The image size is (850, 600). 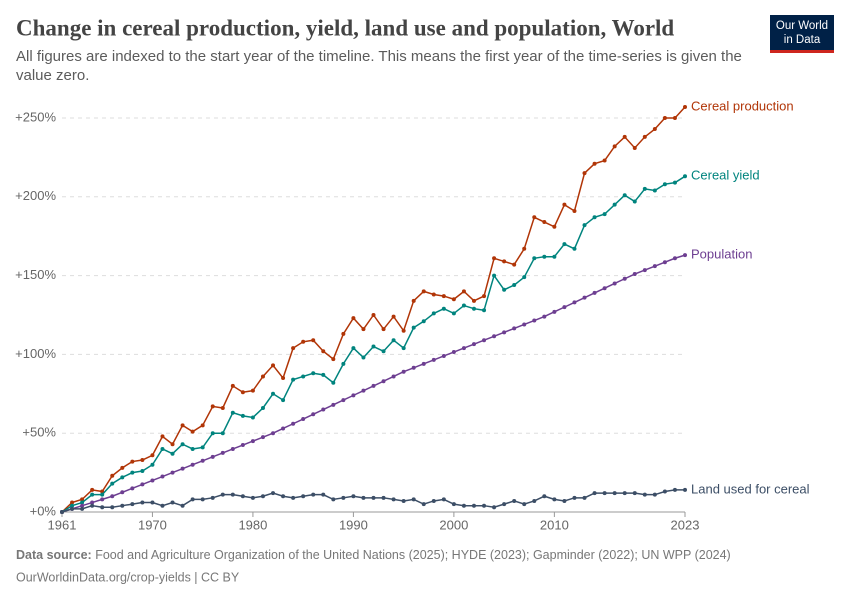 What do you see at coordinates (43, 510) in the screenshot?
I see `y-tick-label: +0%` at bounding box center [43, 510].